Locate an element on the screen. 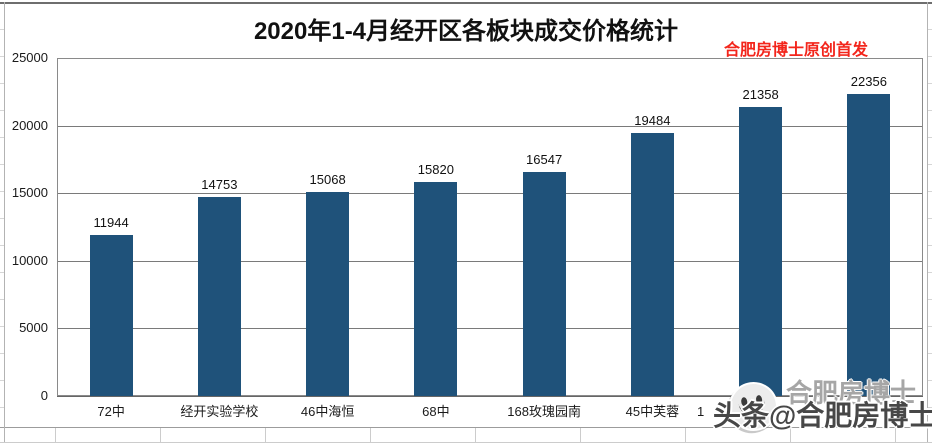  y-tick-label: 20000 is located at coordinates (29, 125).